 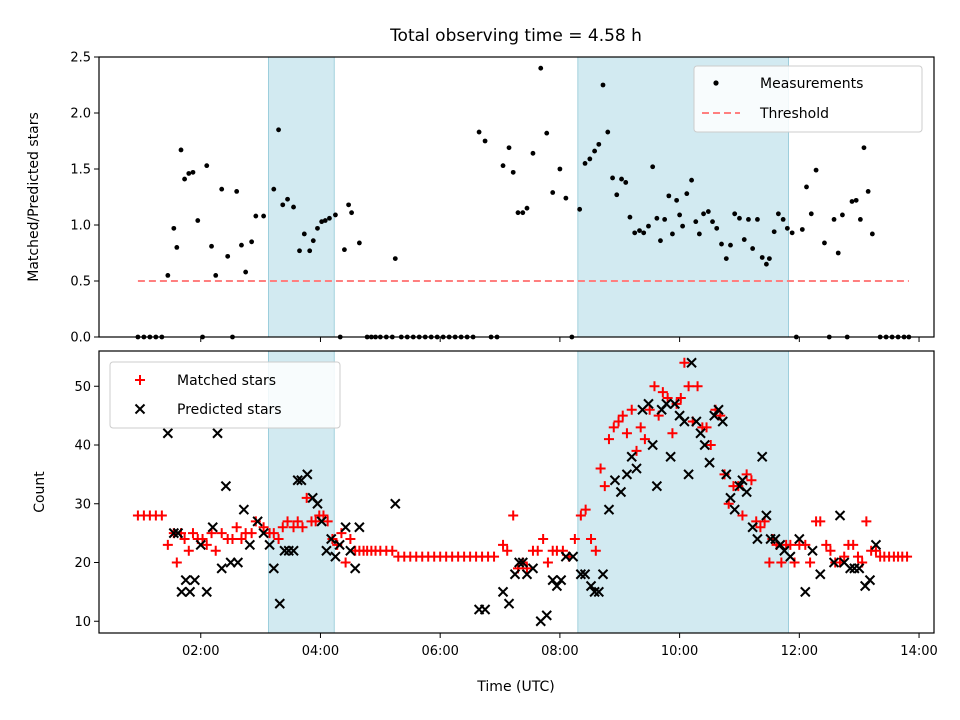 What do you see at coordinates (80, 226) in the screenshot?
I see `y-tick-label: 1.0` at bounding box center [80, 226].